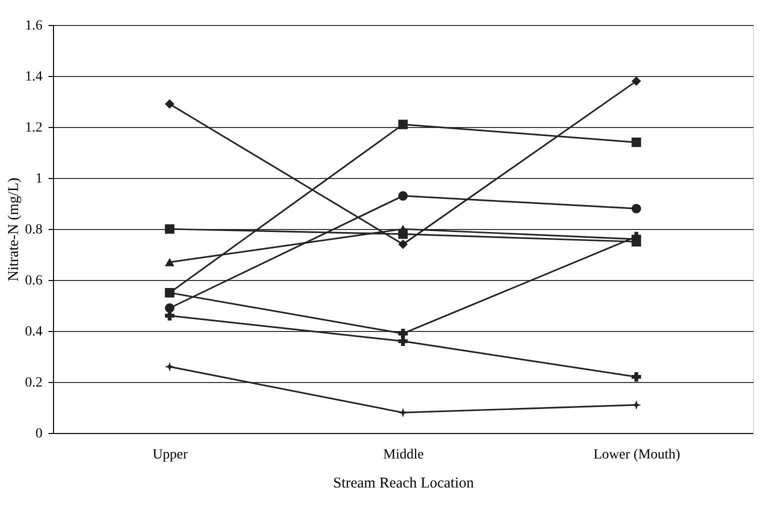 Image resolution: width=761 pixels, height=514 pixels. I want to click on y-tick-label: 0.8, so click(33, 230).